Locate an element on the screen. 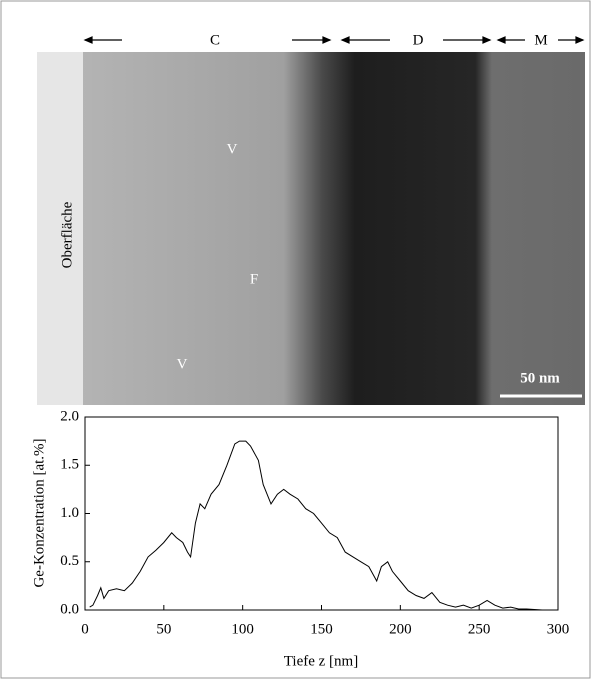 This screenshot has width=591, height=679. scale-bar-label: 50 nm is located at coordinates (540, 378).